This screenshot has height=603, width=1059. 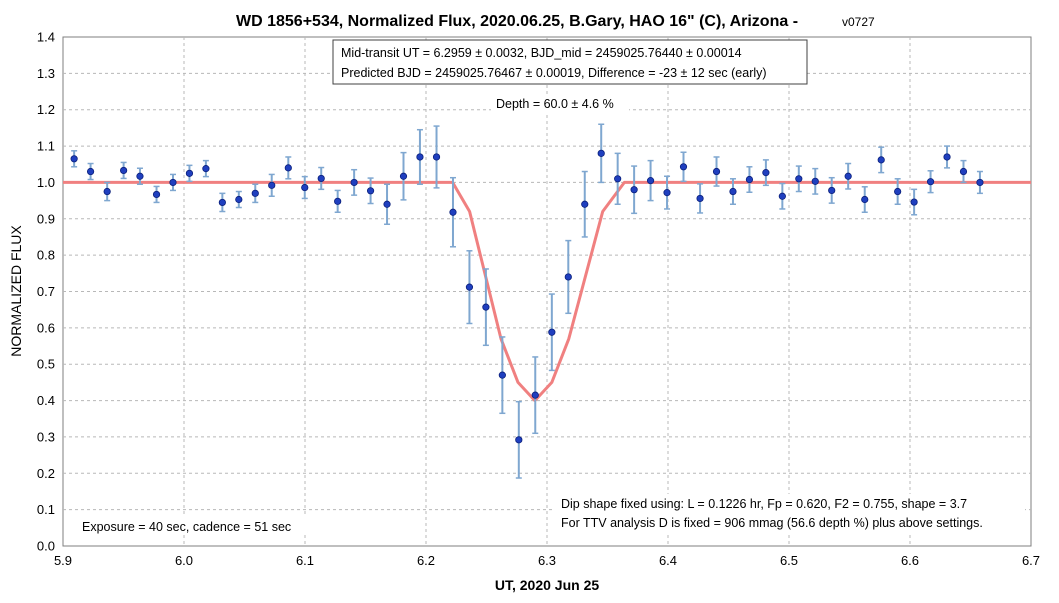 I want to click on y-tick-label: 0.9, so click(x=46, y=218).